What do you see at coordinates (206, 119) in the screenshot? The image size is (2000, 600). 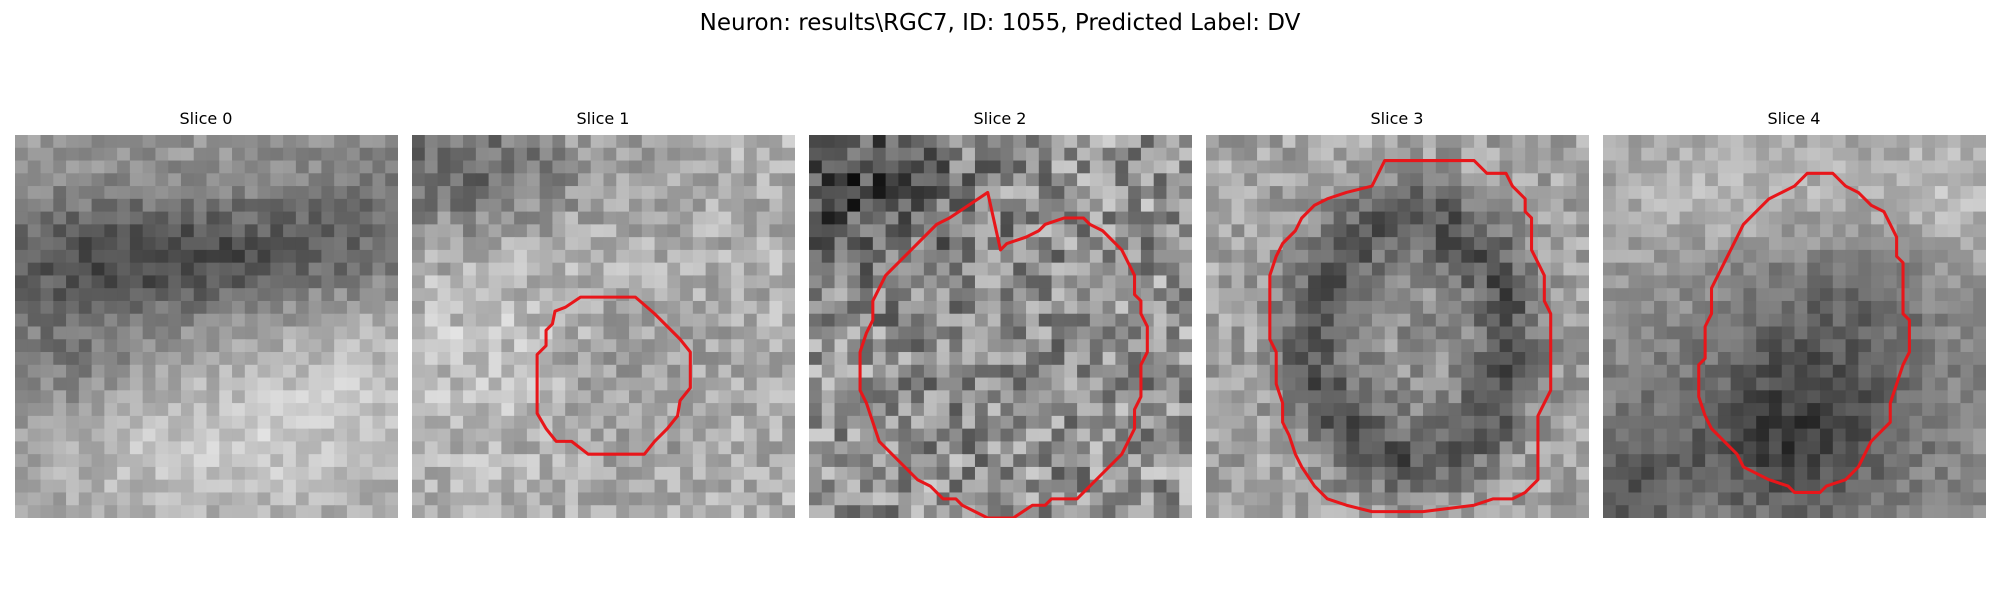 I see `slice-0-title: Slice 0` at bounding box center [206, 119].